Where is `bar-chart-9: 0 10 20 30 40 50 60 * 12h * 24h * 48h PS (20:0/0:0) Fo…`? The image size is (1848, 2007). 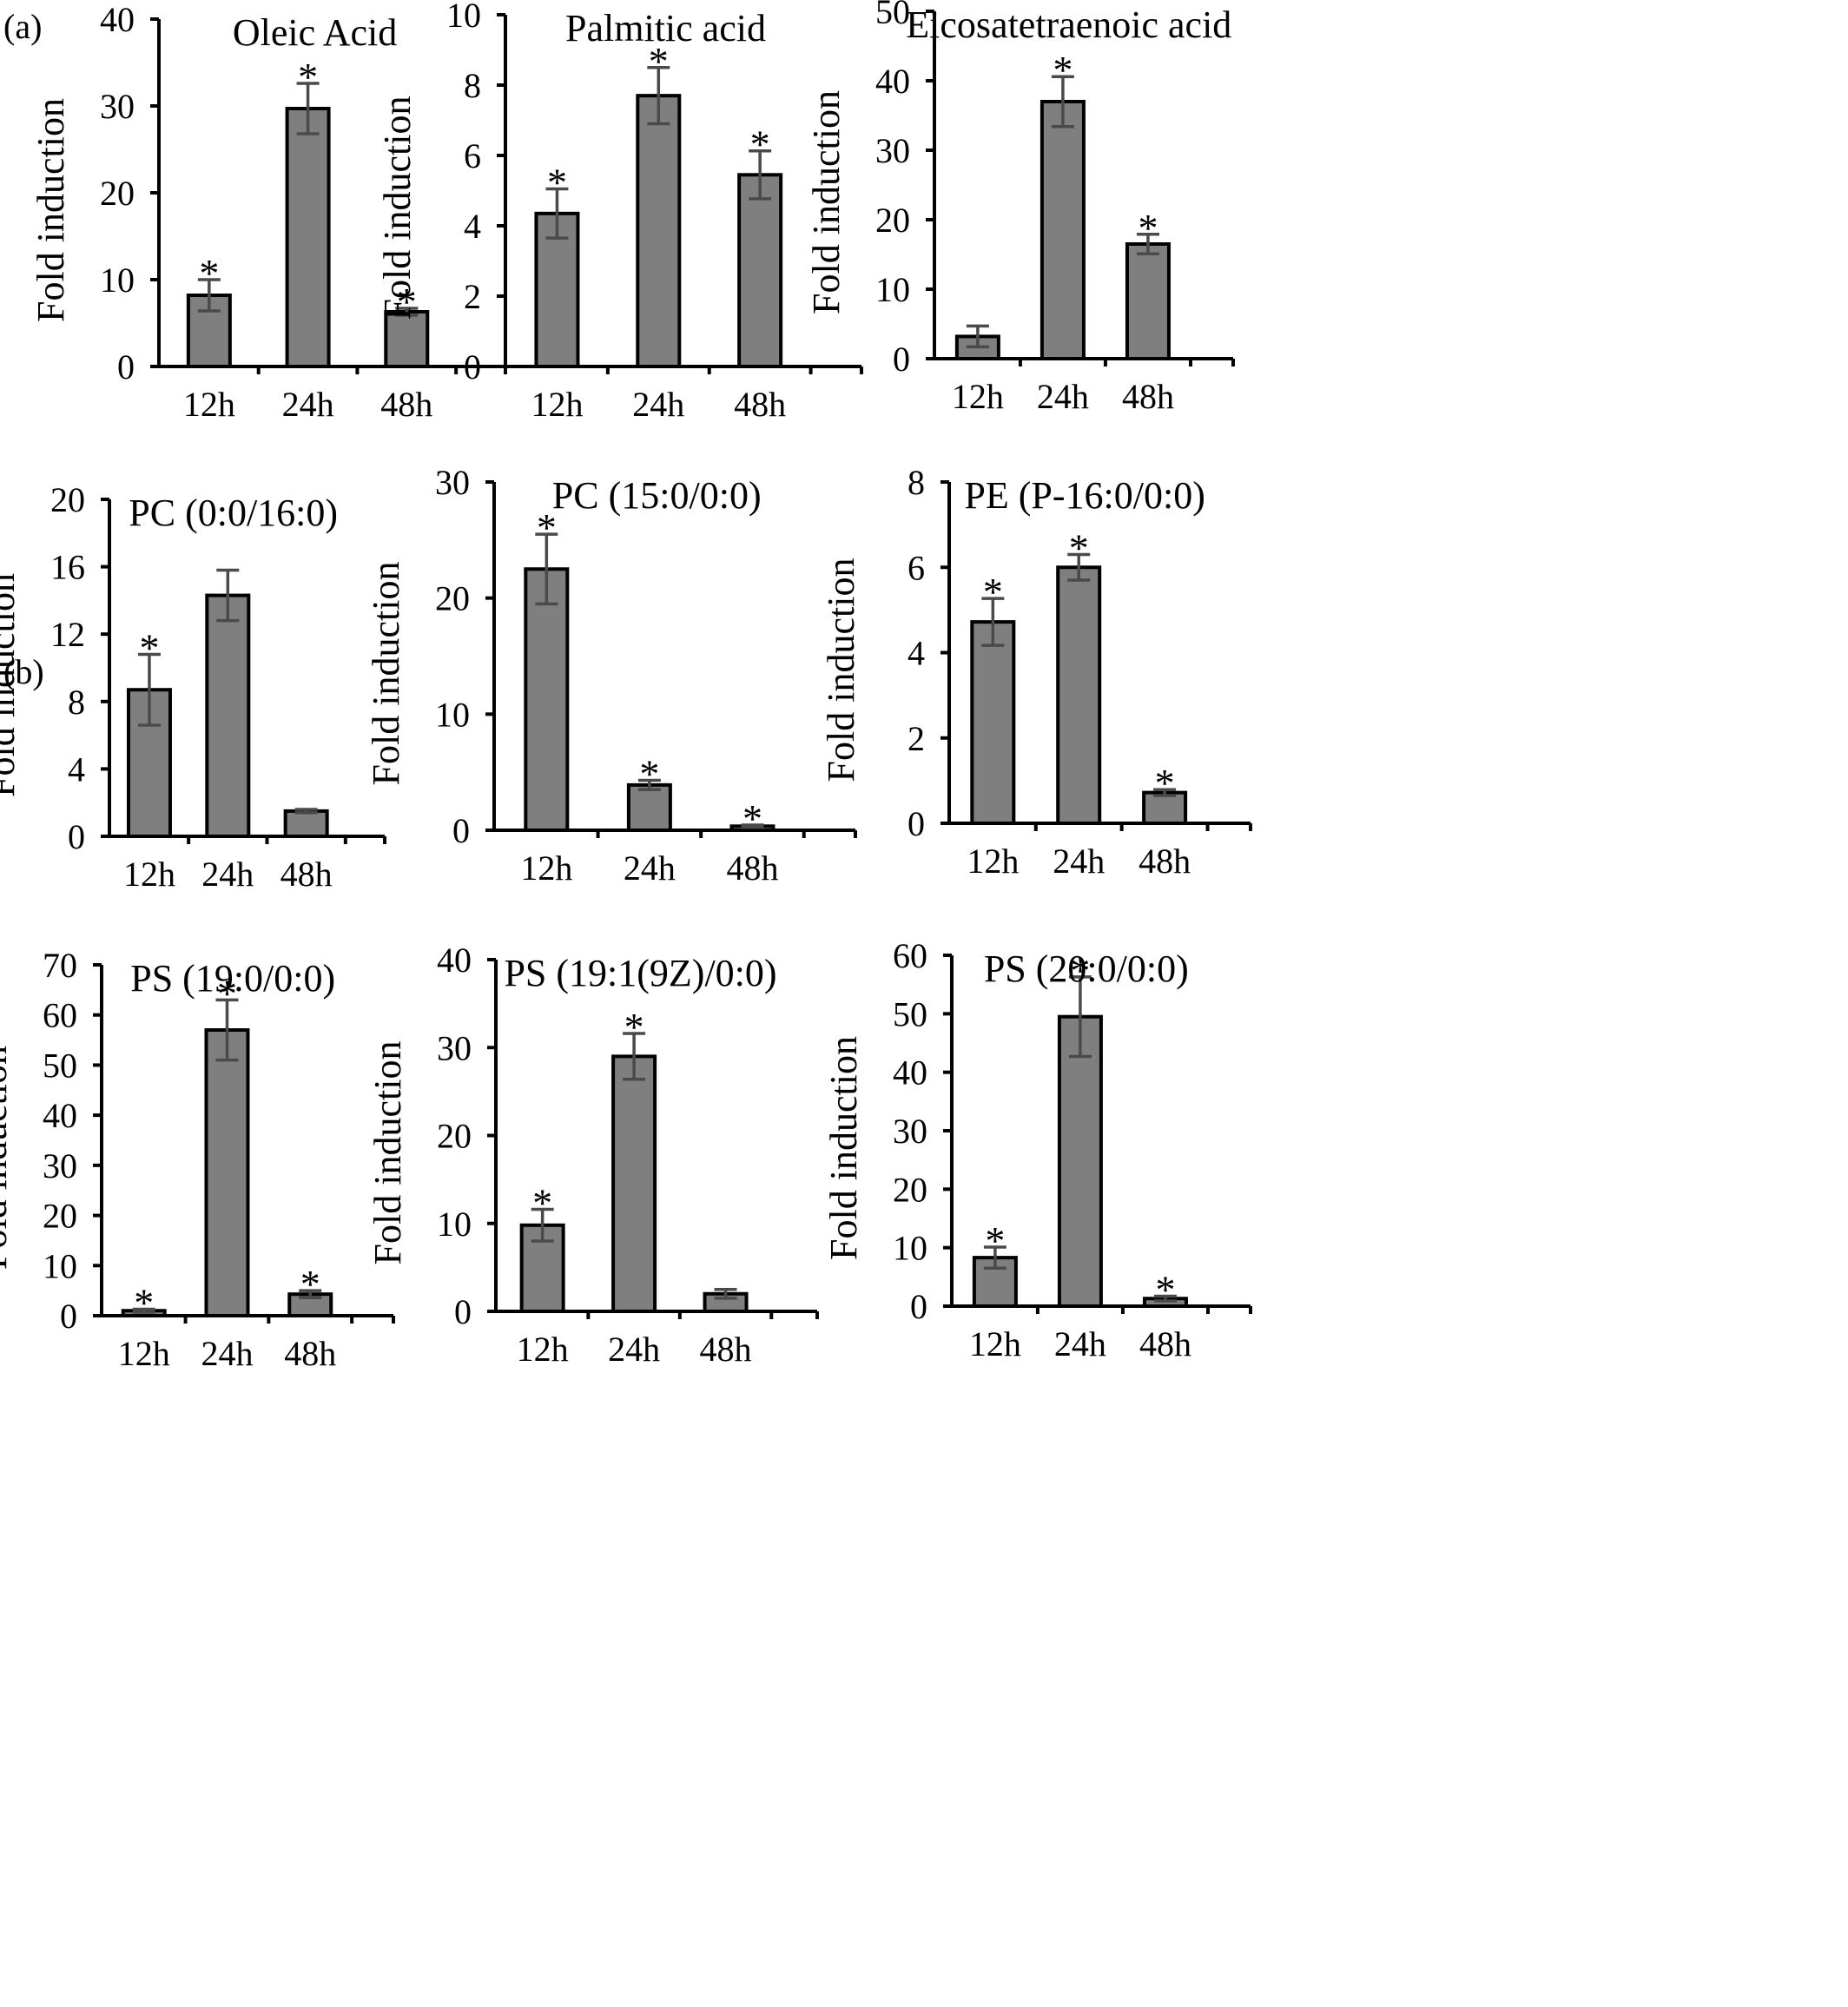 bar-chart-9: 0 10 20 30 40 50 60 * 12h * 24h * 48h PS (20:0/0:0) Fo… is located at coordinates (1037, 1149).